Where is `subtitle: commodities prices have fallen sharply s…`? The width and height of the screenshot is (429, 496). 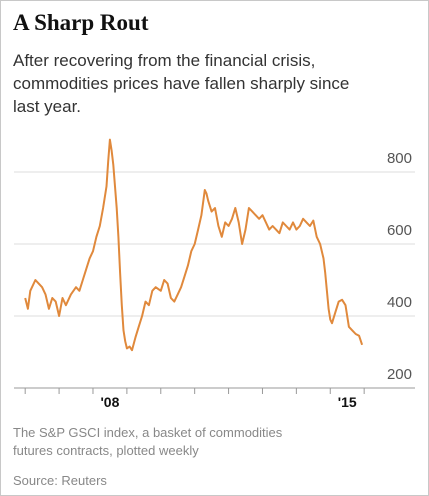 subtitle: commodities prices have fallen sharply s… is located at coordinates (181, 83).